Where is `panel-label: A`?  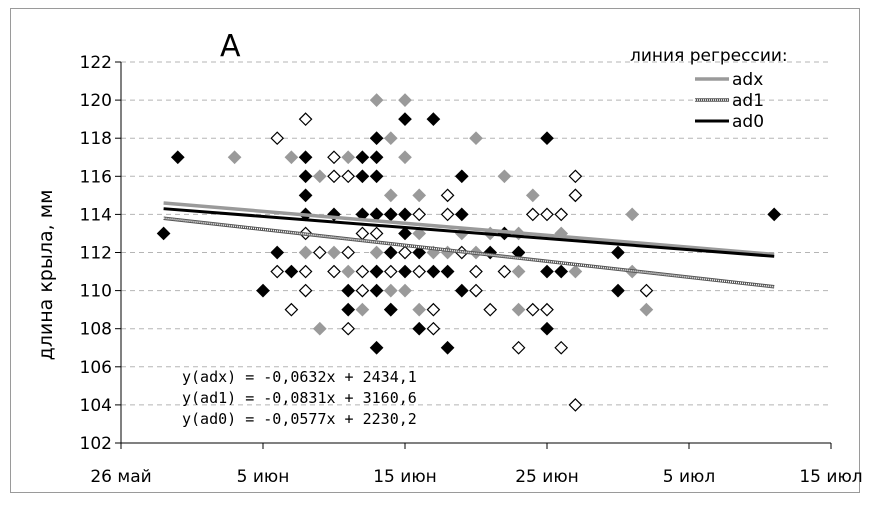
panel-label: A is located at coordinates (230, 46).